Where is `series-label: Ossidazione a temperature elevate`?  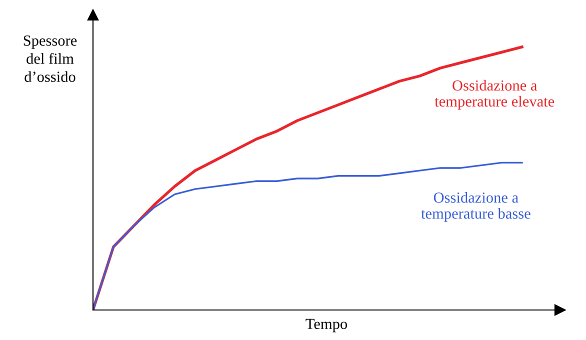 series-label: Ossidazione a temperature elevate is located at coordinates (494, 95).